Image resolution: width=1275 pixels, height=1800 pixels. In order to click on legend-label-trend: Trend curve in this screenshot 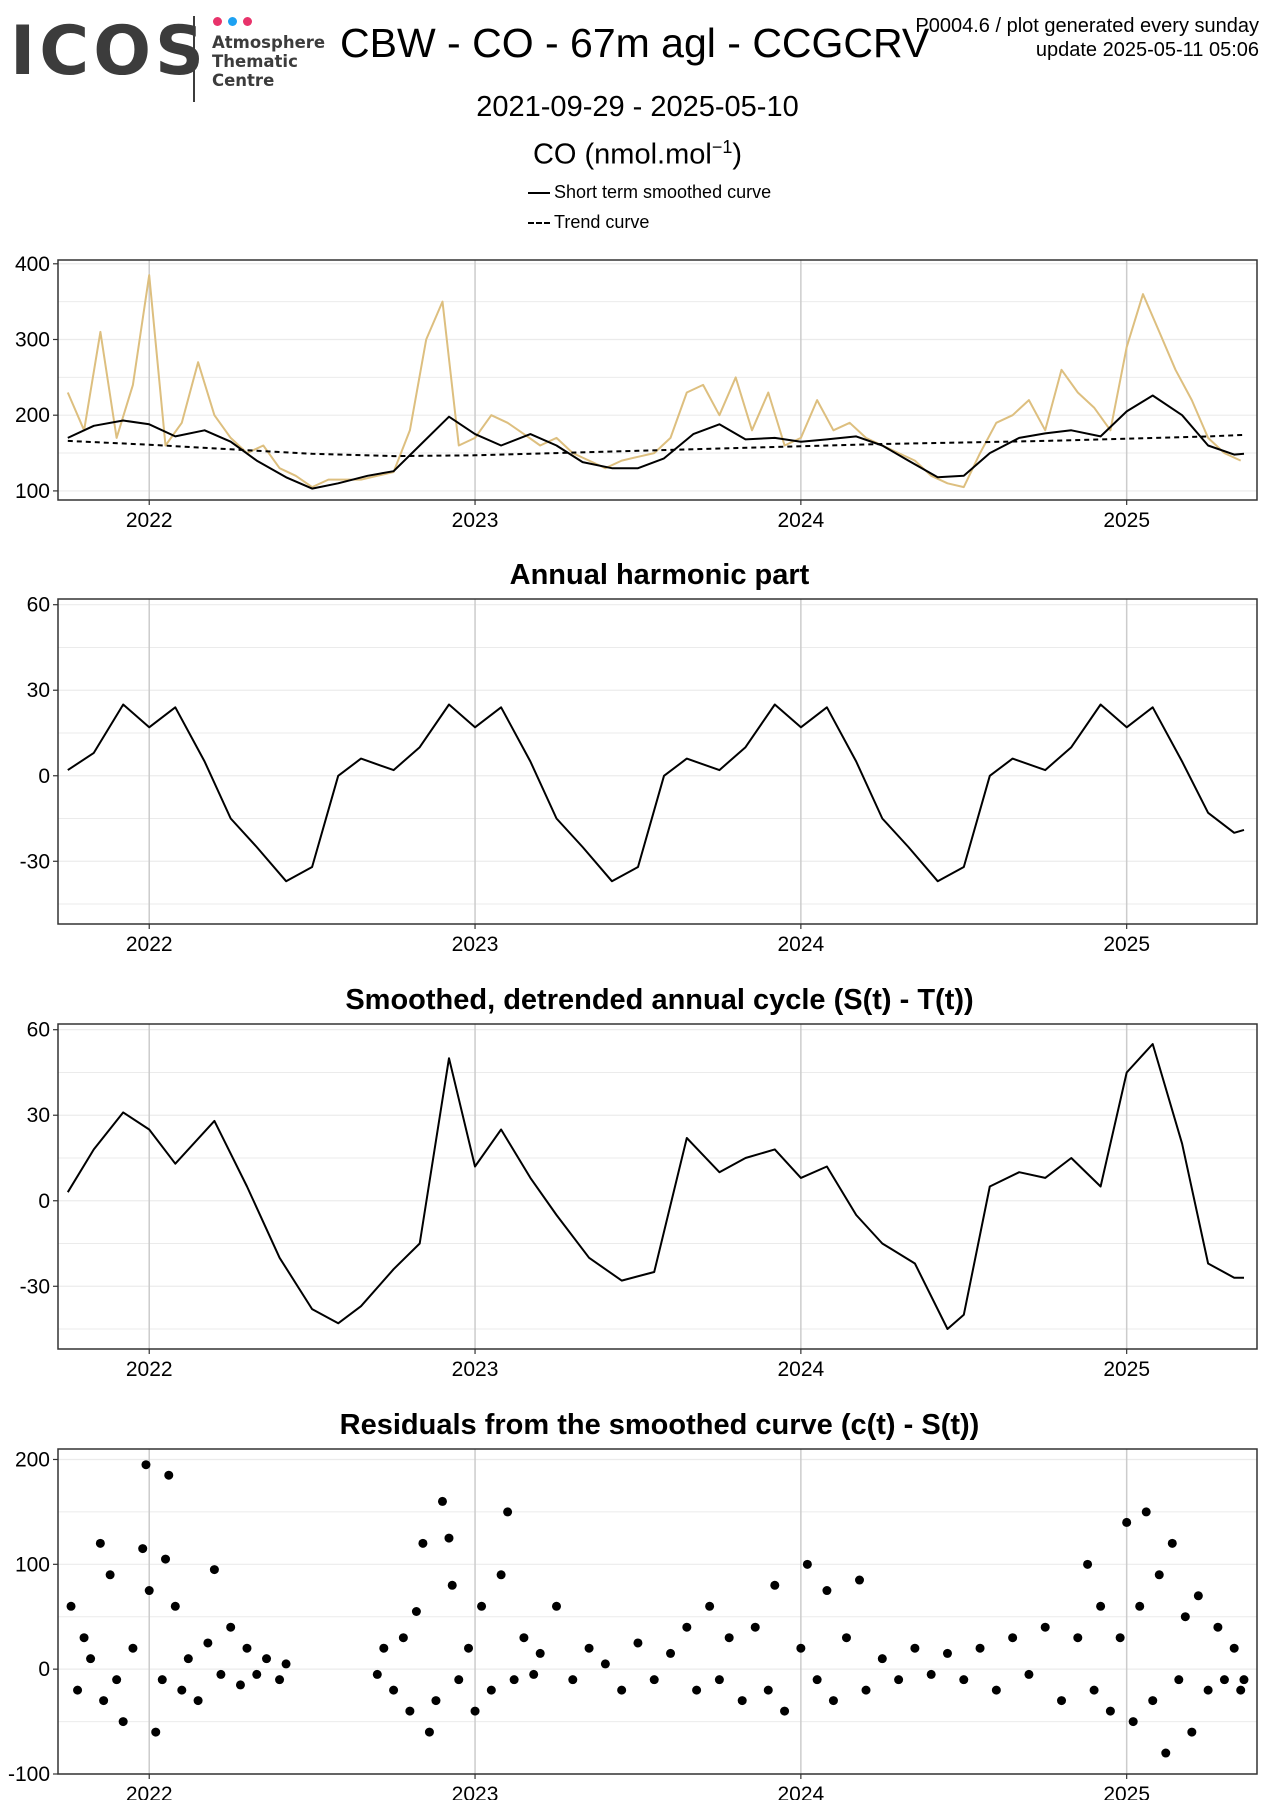, I will do `click(602, 222)`.